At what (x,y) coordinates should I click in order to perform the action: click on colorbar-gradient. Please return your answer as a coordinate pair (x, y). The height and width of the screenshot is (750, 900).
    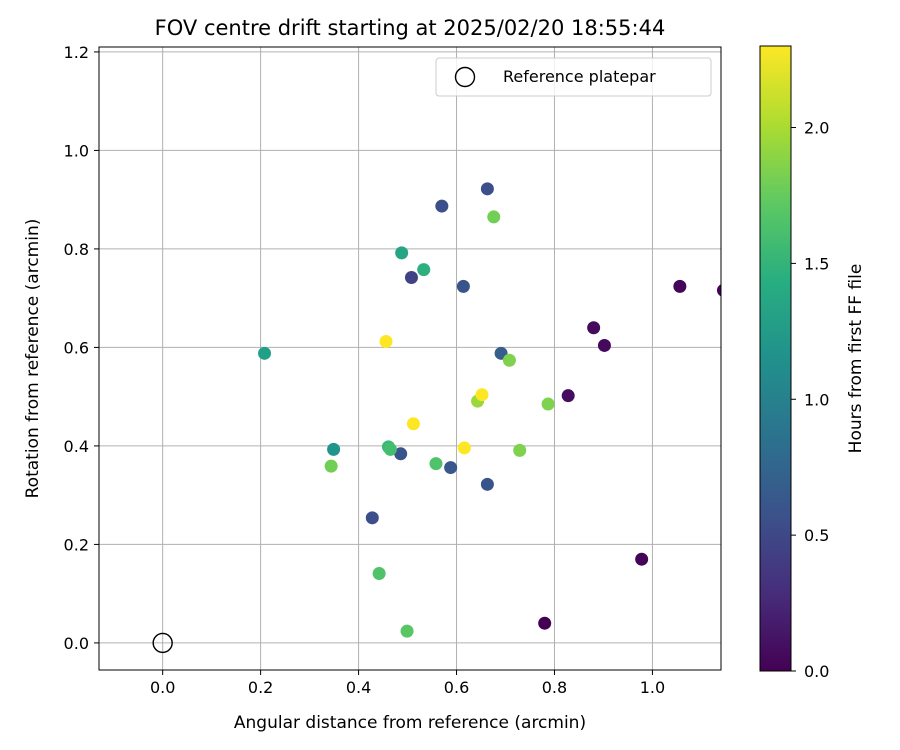
    Looking at the image, I should click on (775, 358).